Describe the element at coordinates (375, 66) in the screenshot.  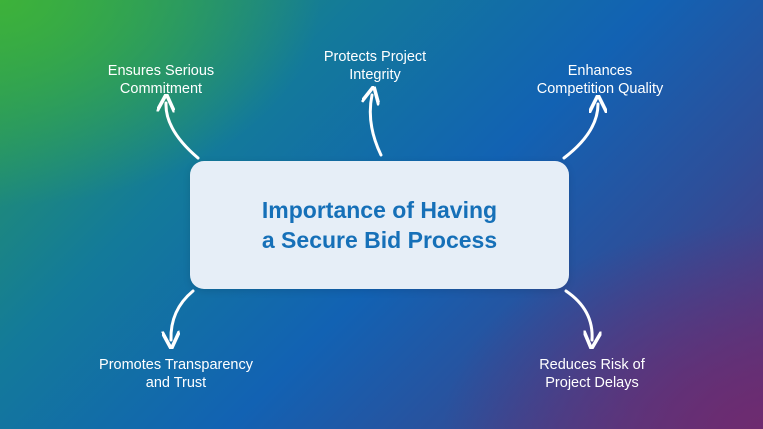
I see `node-protects-integrity: Protects Project Integrity` at that location.